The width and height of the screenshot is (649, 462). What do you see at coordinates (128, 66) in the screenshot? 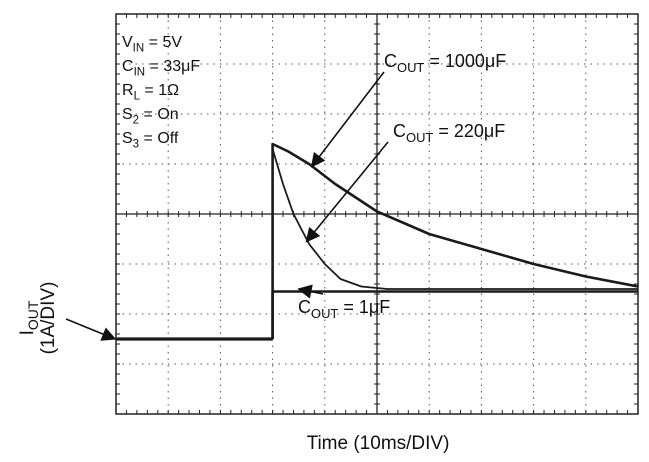
I see `condition-2-main: C` at bounding box center [128, 66].